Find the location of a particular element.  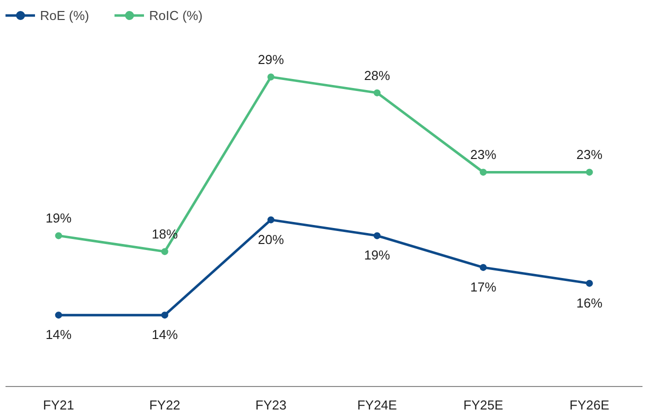

data-label: 16% is located at coordinates (589, 302).